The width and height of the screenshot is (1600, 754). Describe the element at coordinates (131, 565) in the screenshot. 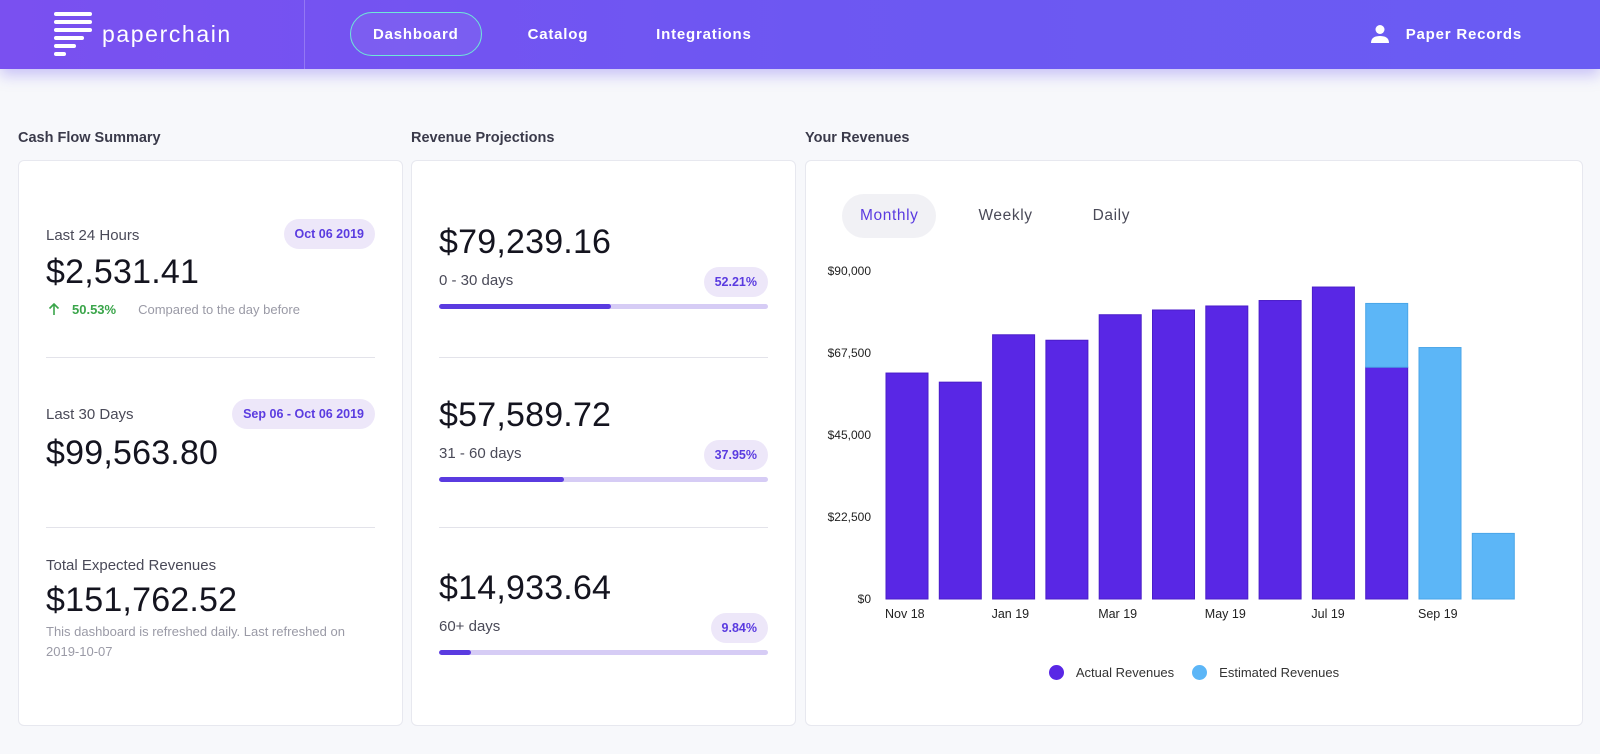

I see `total-label: Total Expected Revenues` at that location.